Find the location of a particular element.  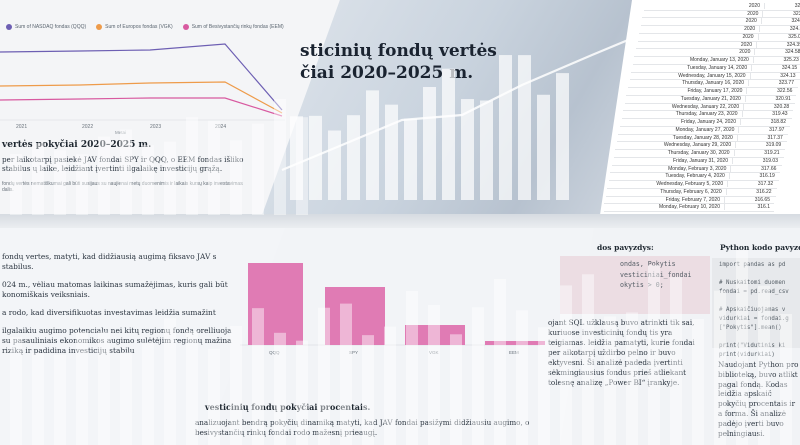

python-heading: Python kodo pavyzdys is located at coordinates (760, 247).